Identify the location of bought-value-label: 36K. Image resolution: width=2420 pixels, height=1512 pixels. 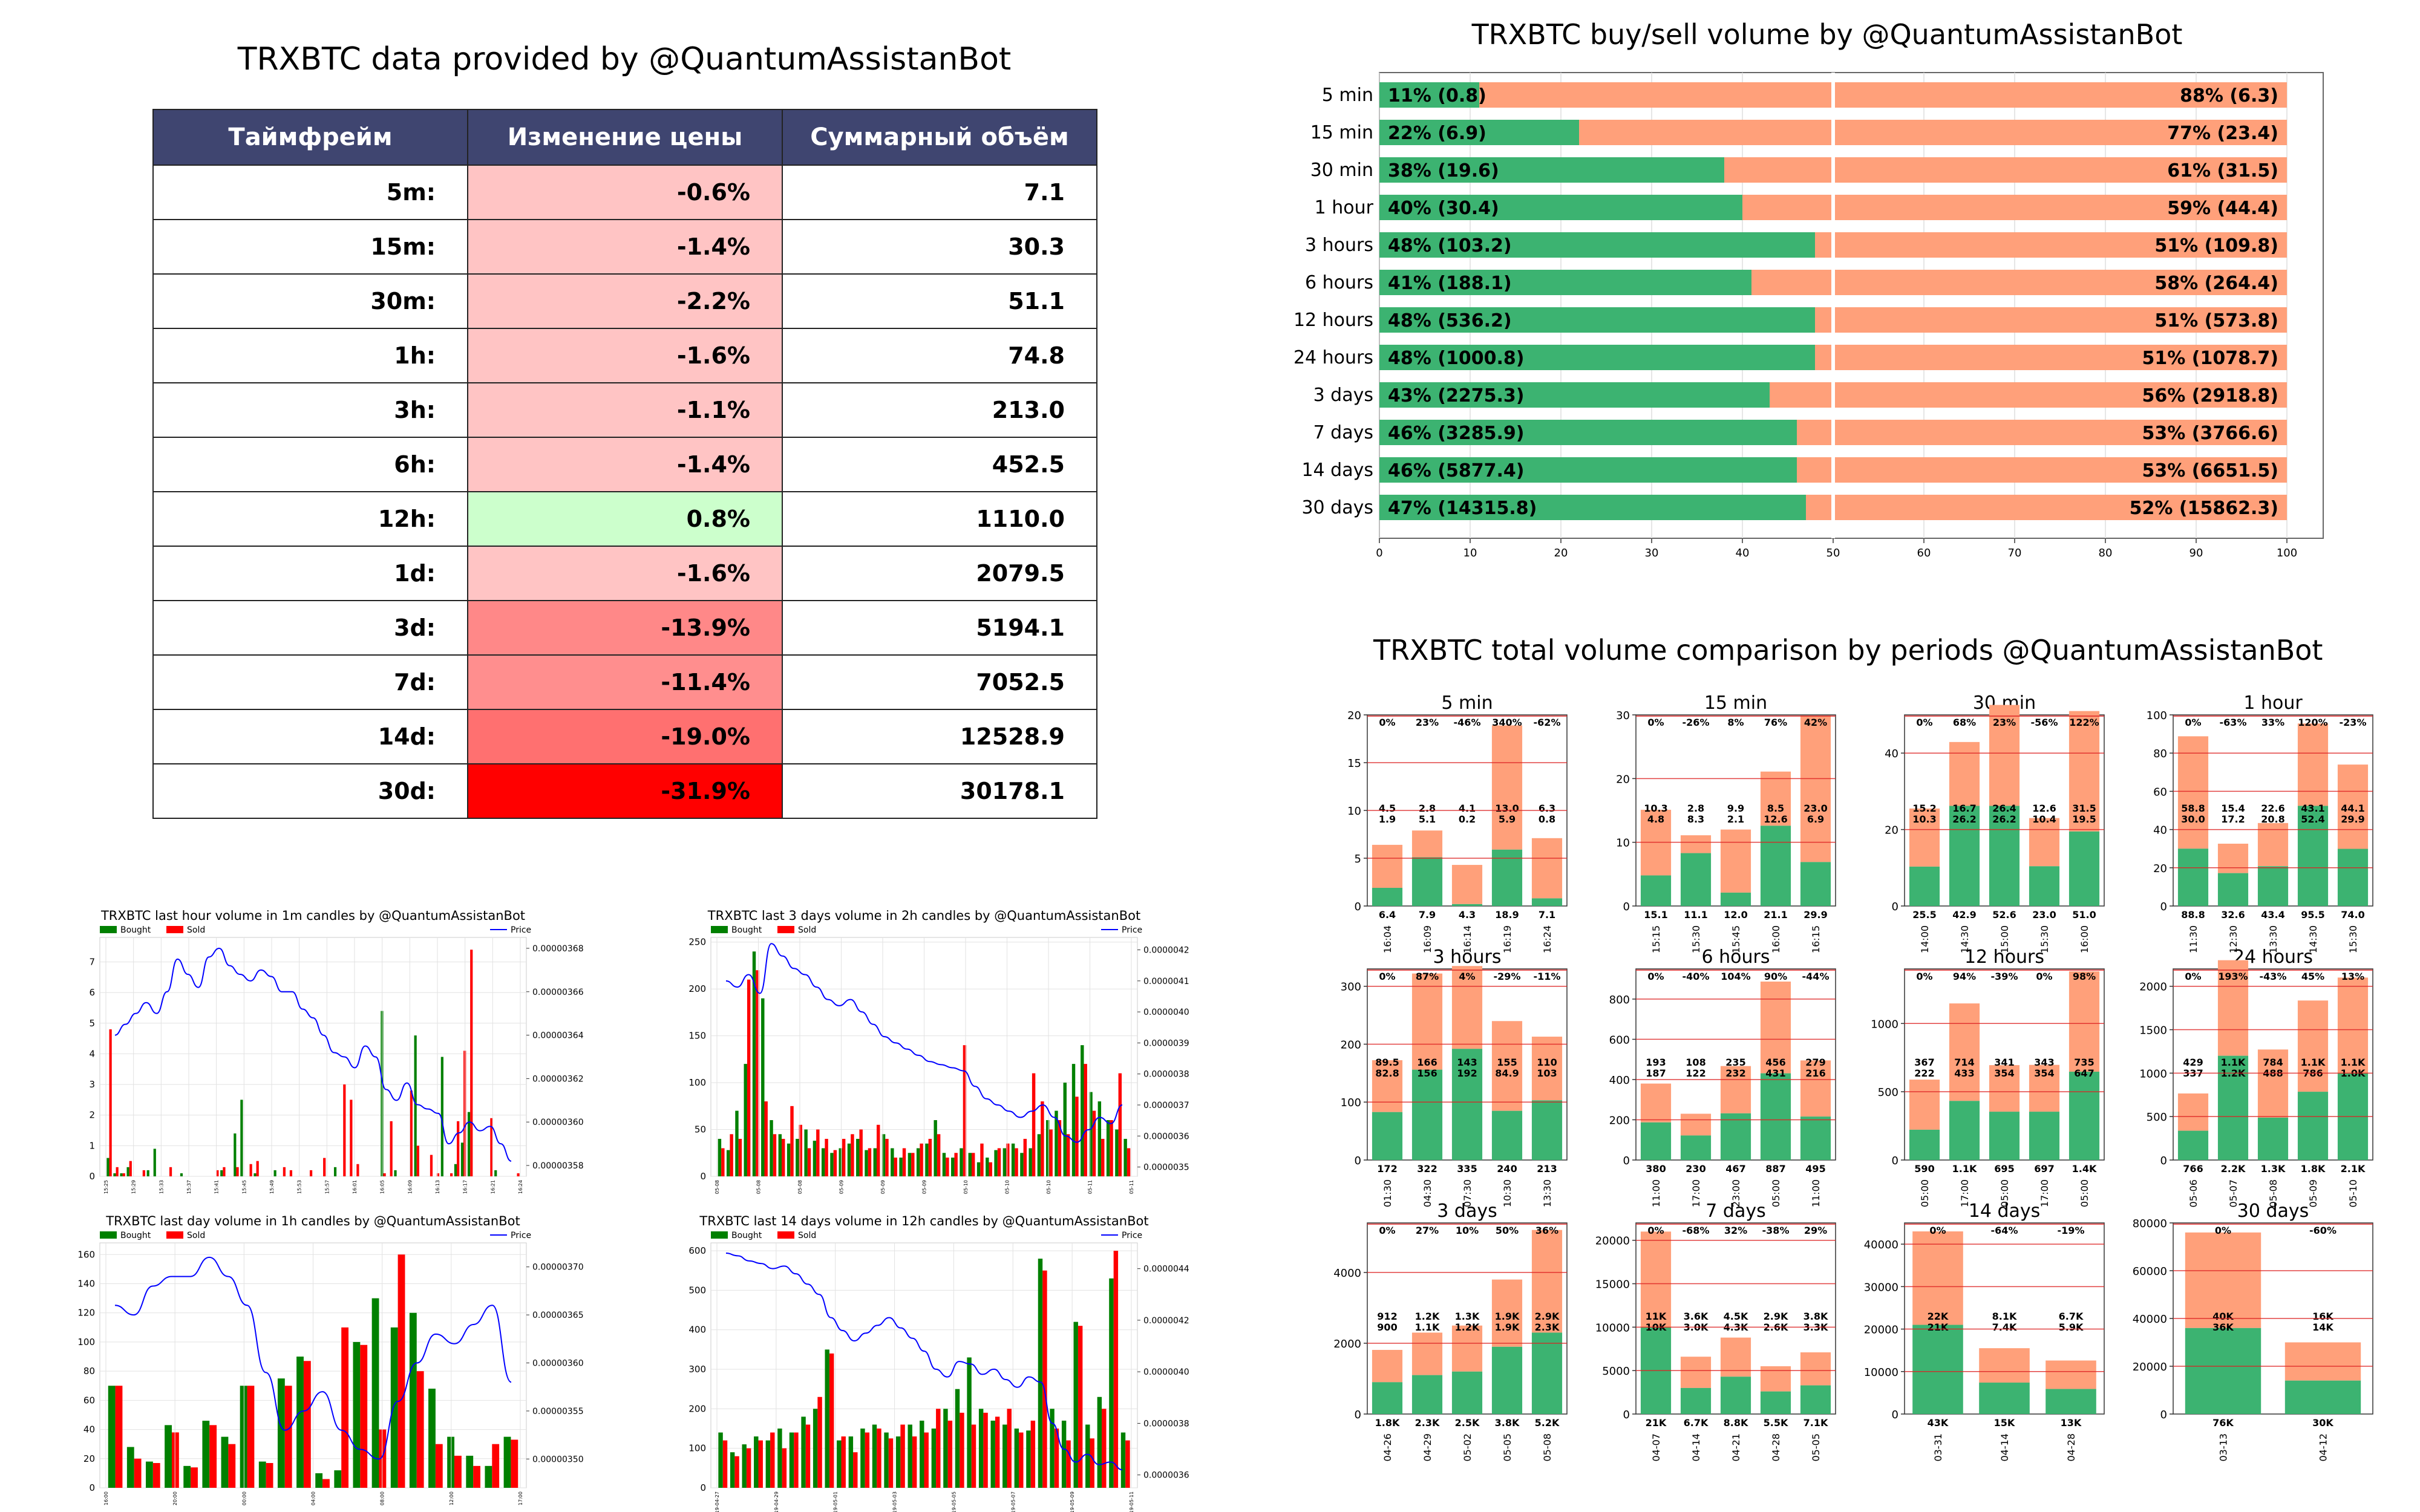
(2223, 1327).